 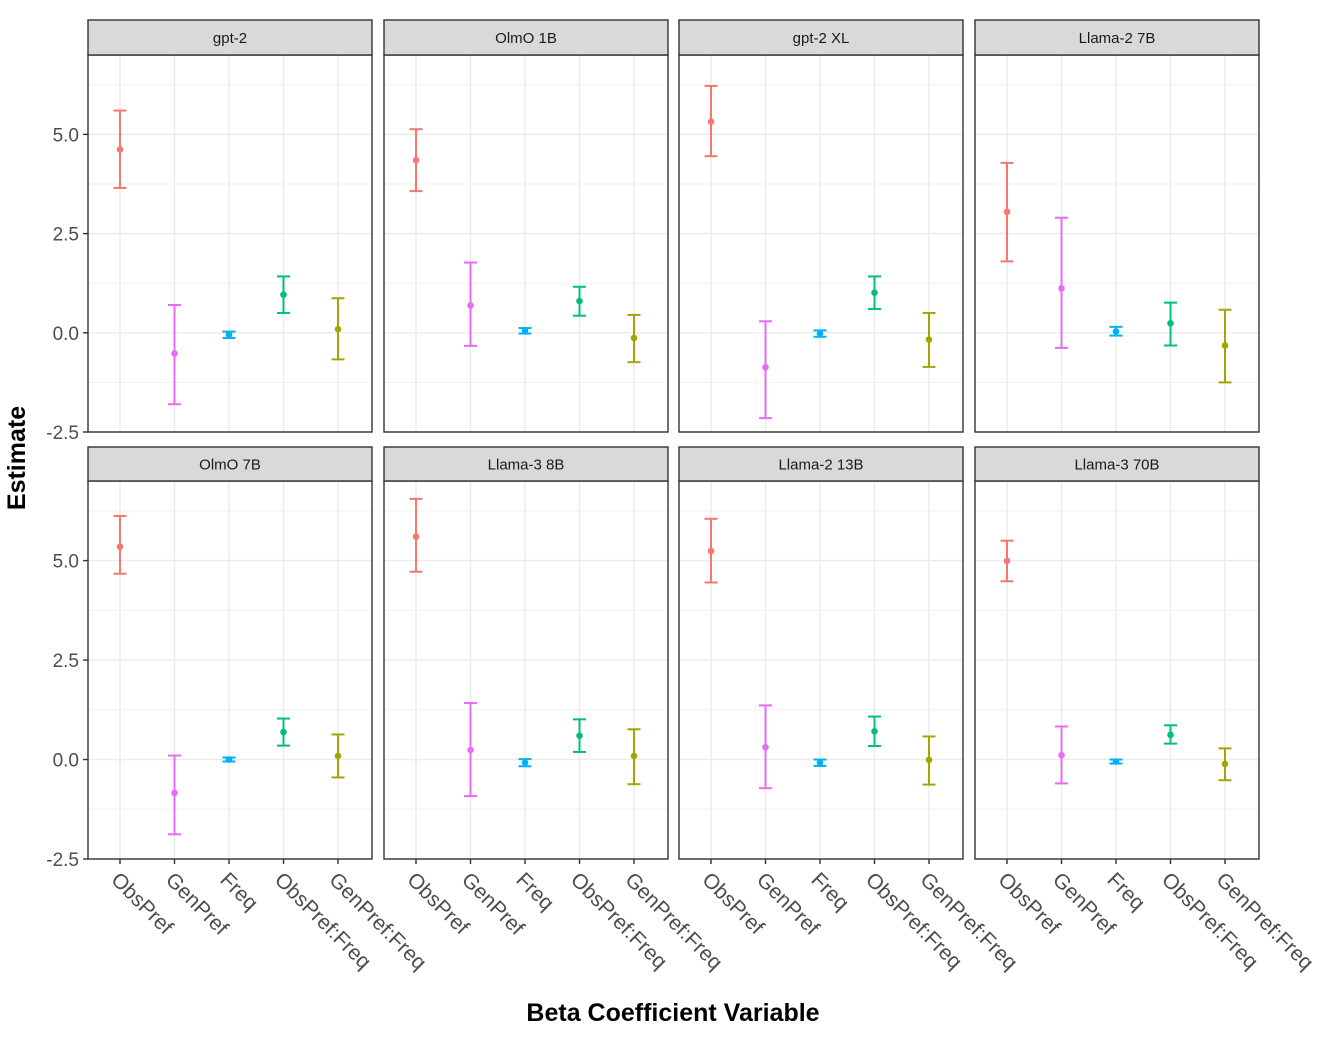 I want to click on facet-strip-label: Llama-2 13B, so click(x=820, y=465).